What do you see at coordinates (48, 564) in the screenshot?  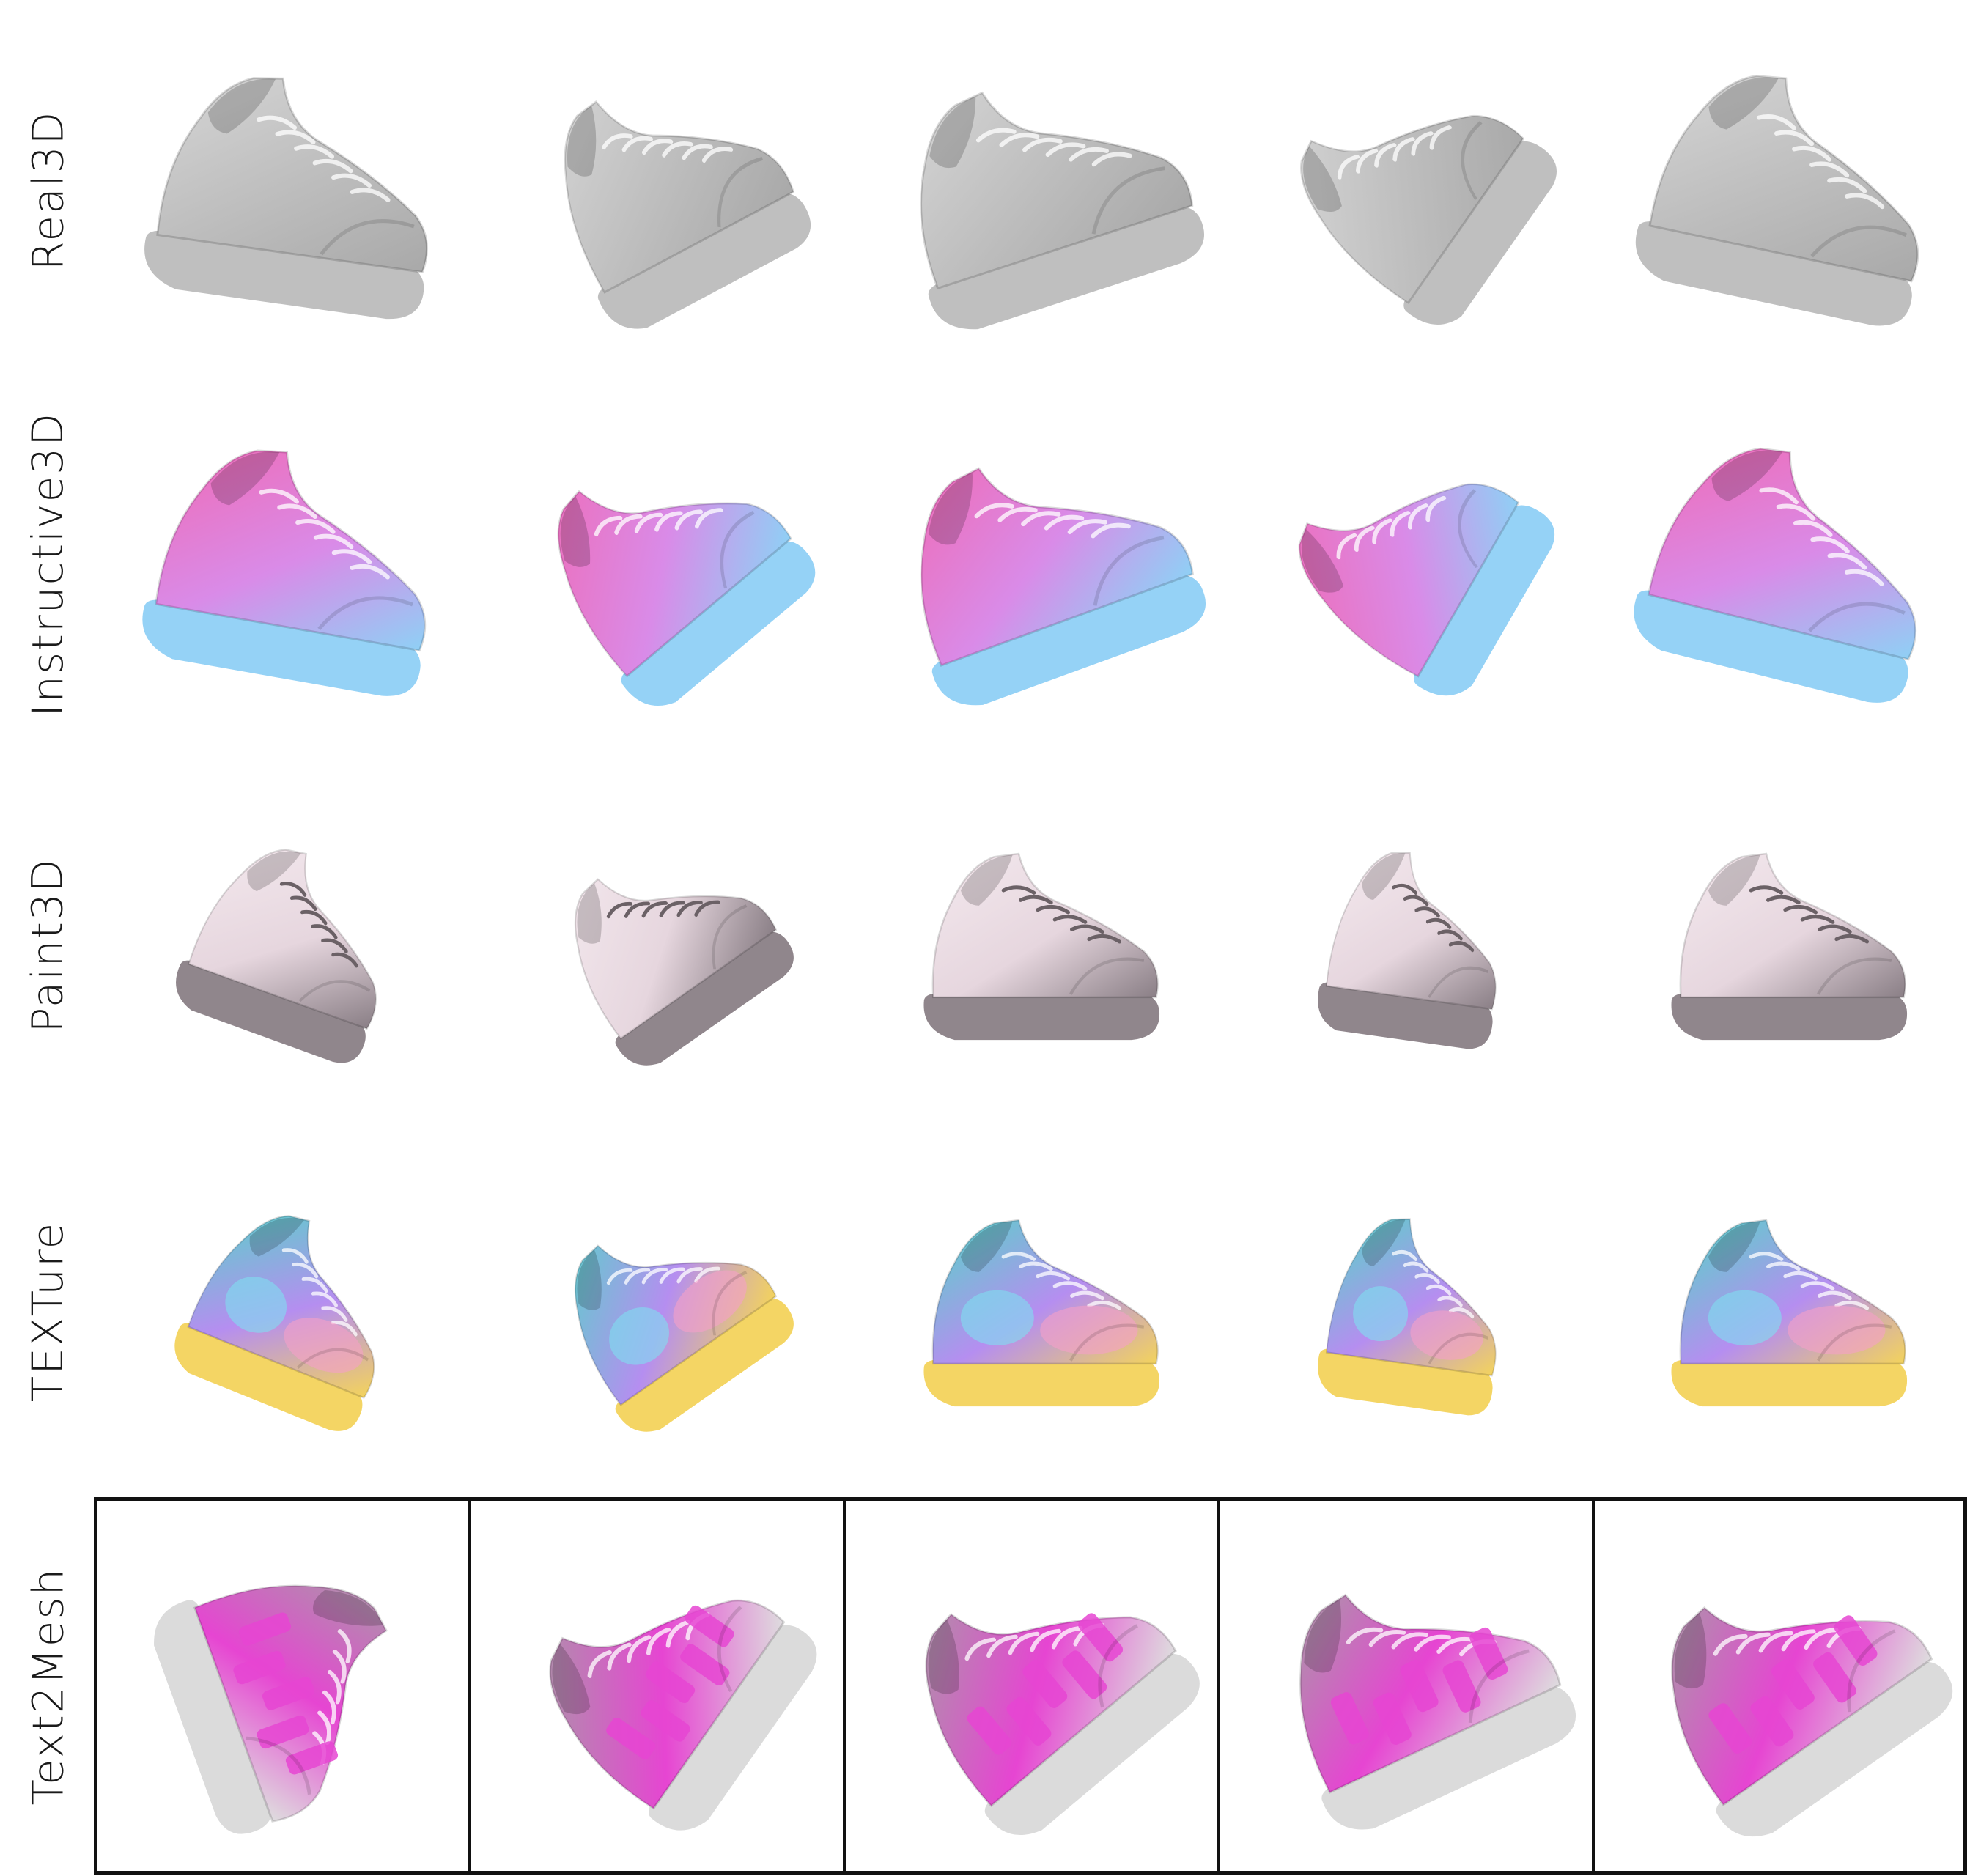 I see `row-label-instructive3d: Instructive3D` at bounding box center [48, 564].